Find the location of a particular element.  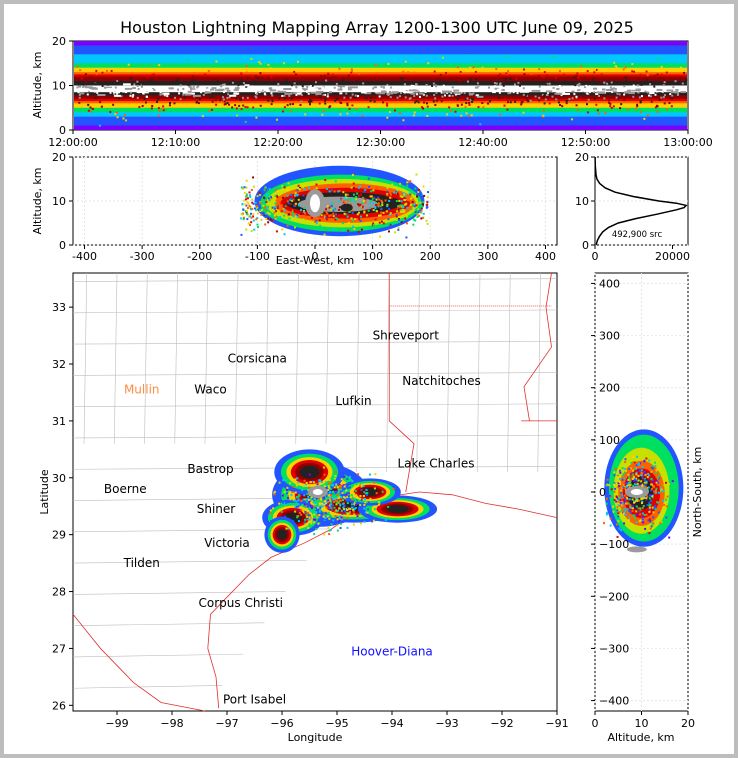

city-label: Lake Charles is located at coordinates (436, 464).